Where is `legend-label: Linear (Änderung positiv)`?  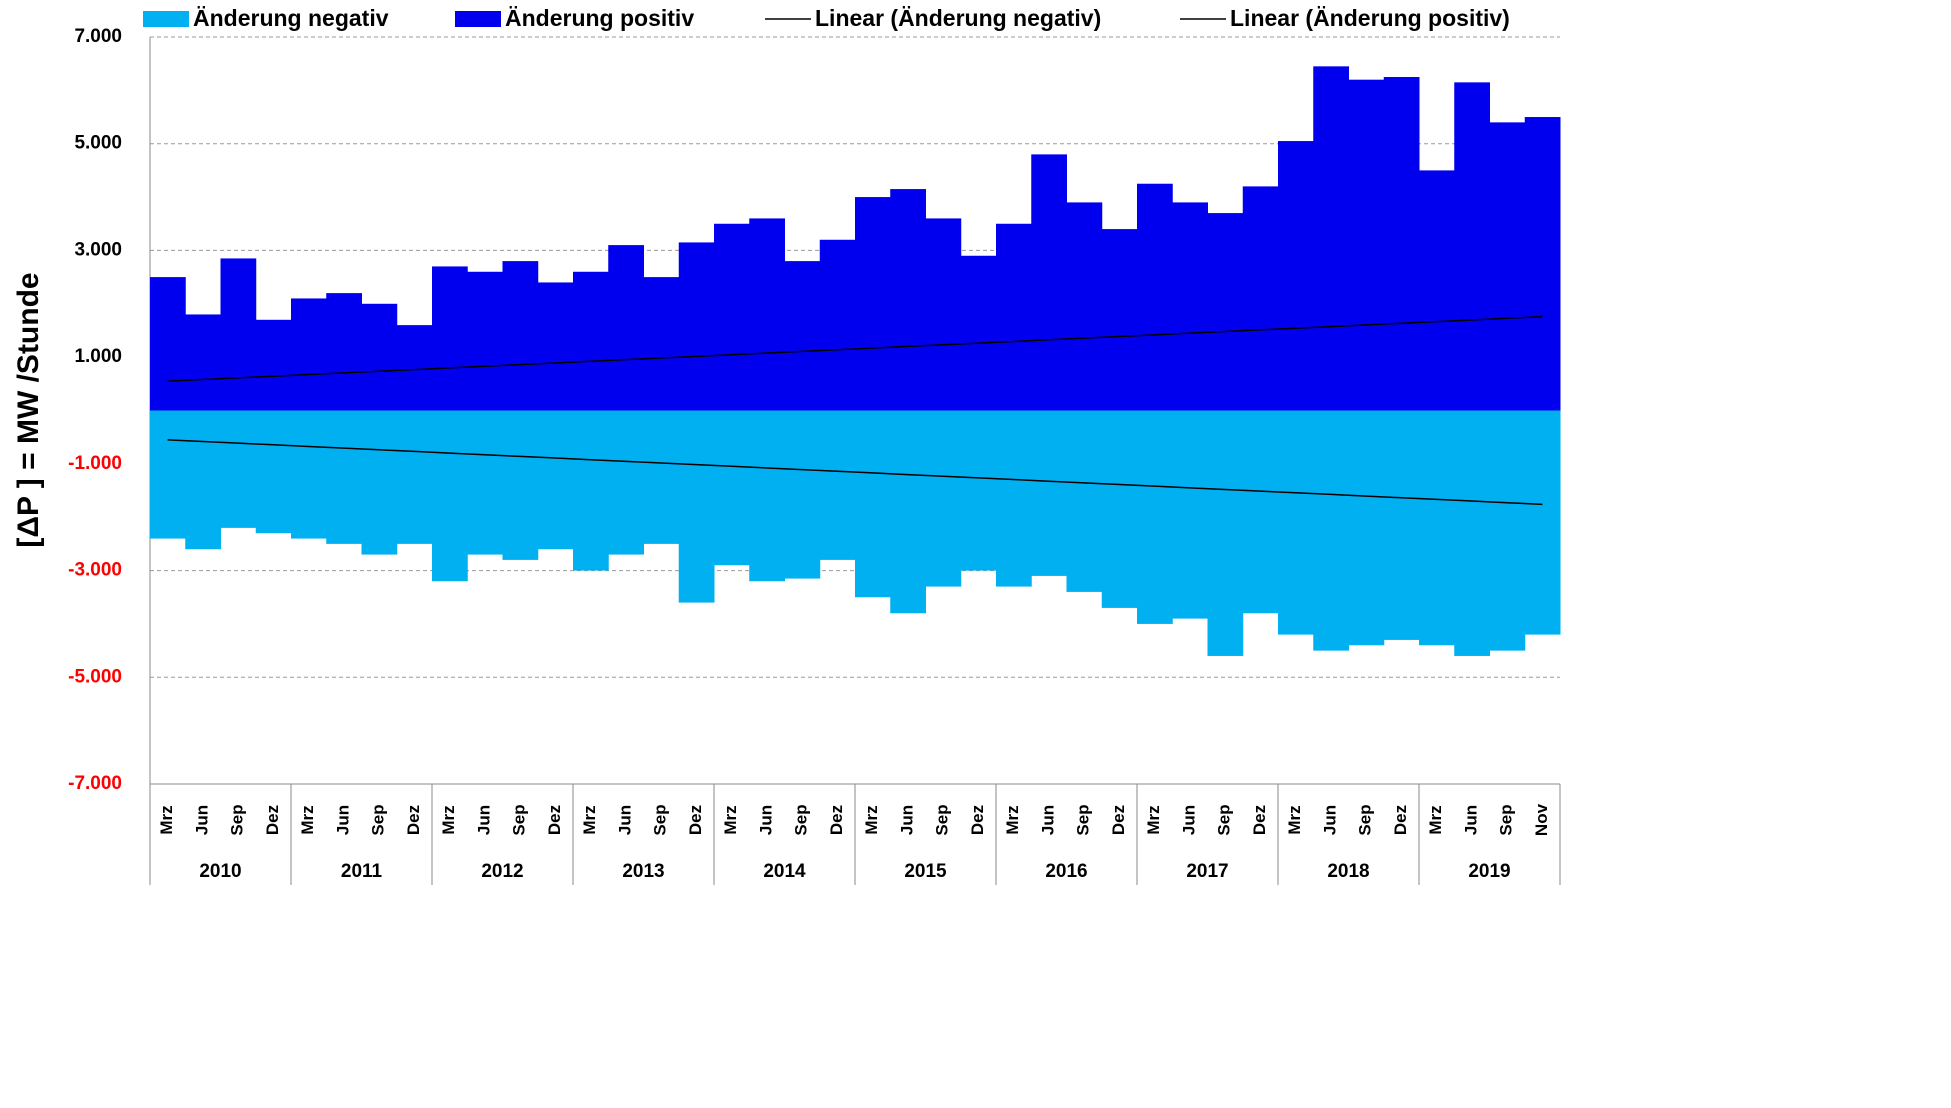
legend-label: Linear (Änderung positiv) is located at coordinates (1370, 18).